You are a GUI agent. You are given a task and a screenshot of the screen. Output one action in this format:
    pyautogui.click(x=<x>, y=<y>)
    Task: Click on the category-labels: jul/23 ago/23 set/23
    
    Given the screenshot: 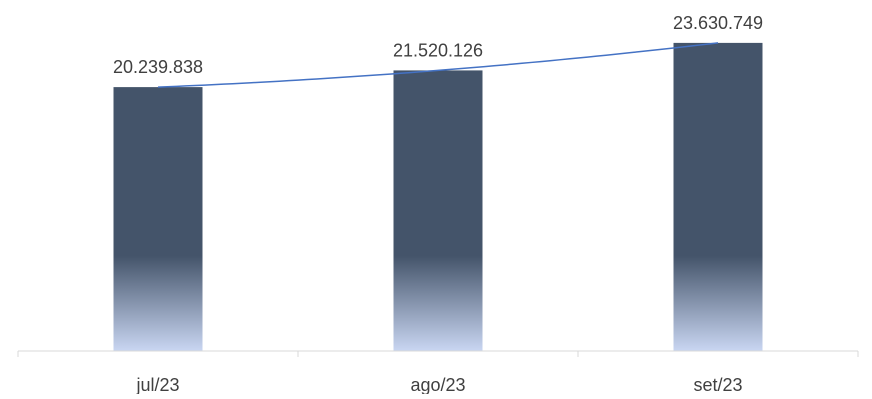 What is the action you would take?
    pyautogui.click(x=438, y=384)
    